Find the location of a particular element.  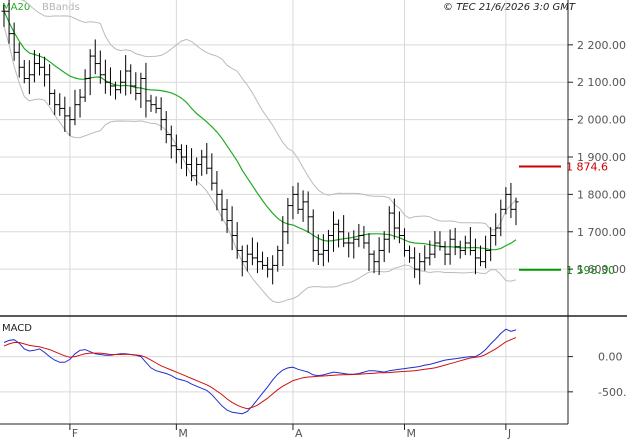

copyright-text: © TEC 21/6/2026 3:0 GMT is located at coordinates (509, 7).